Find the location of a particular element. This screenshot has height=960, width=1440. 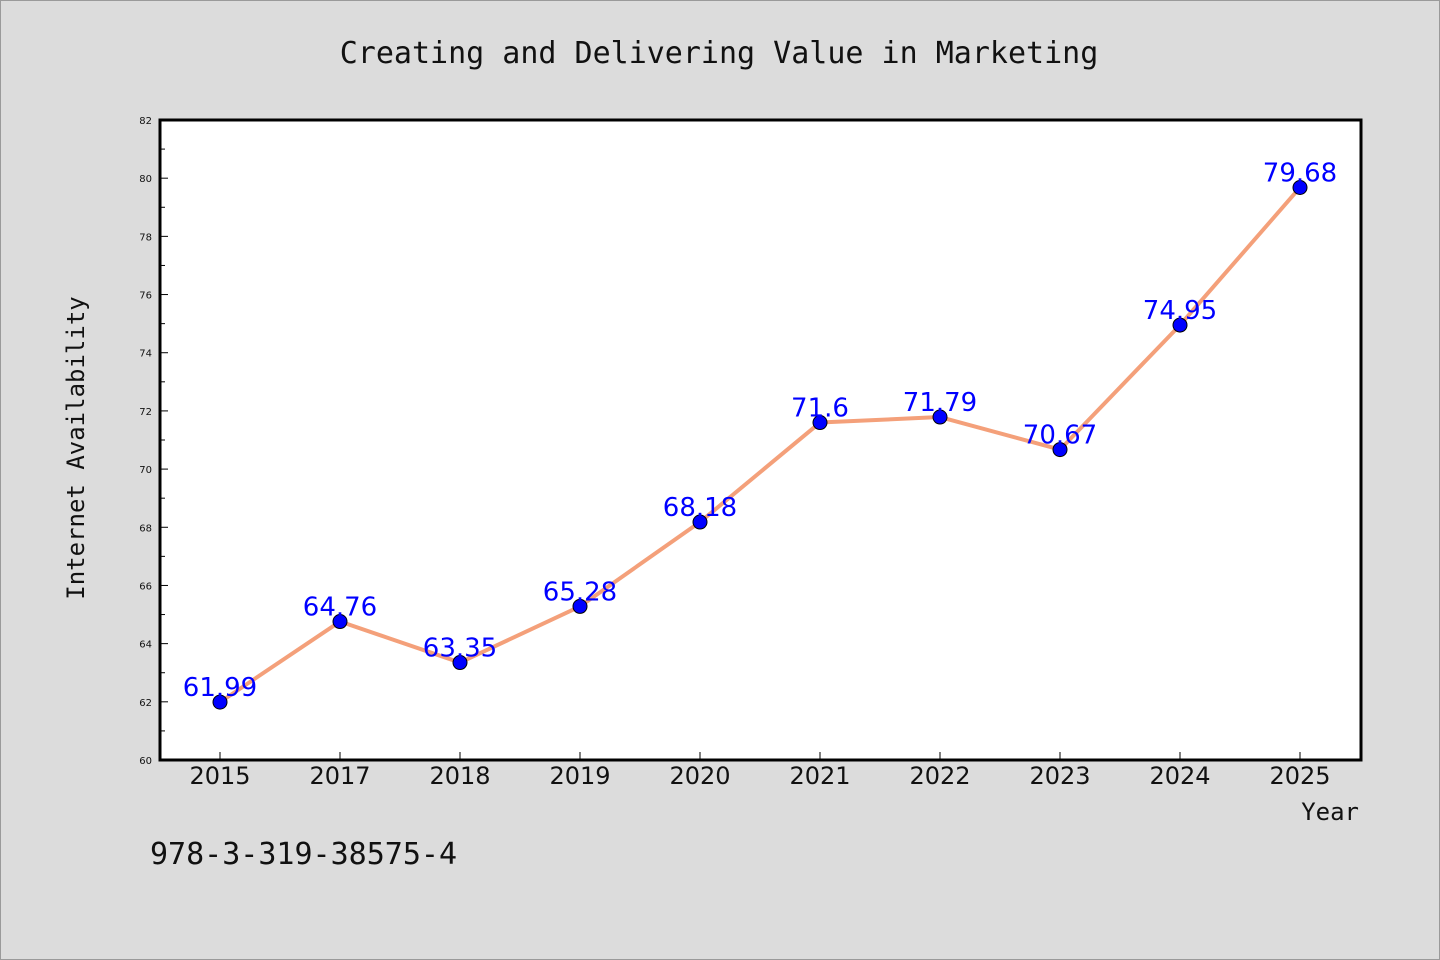

data-label: 63.35 is located at coordinates (460, 649).